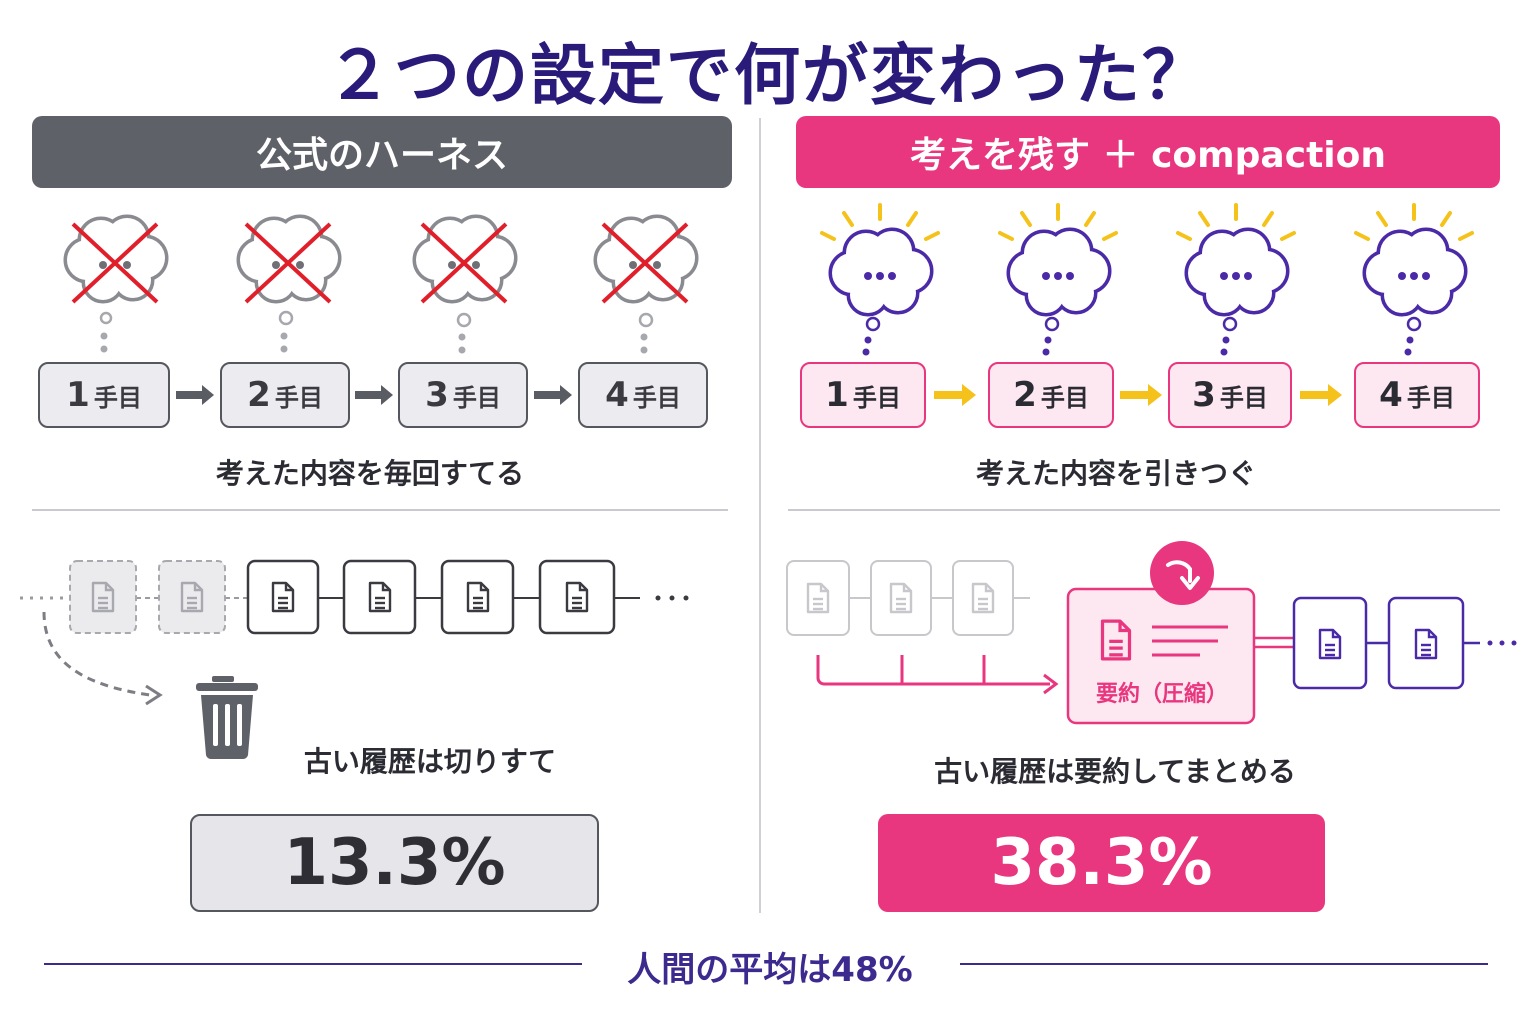  I want to click on right-step-4: 4 手目, so click(1417, 395).